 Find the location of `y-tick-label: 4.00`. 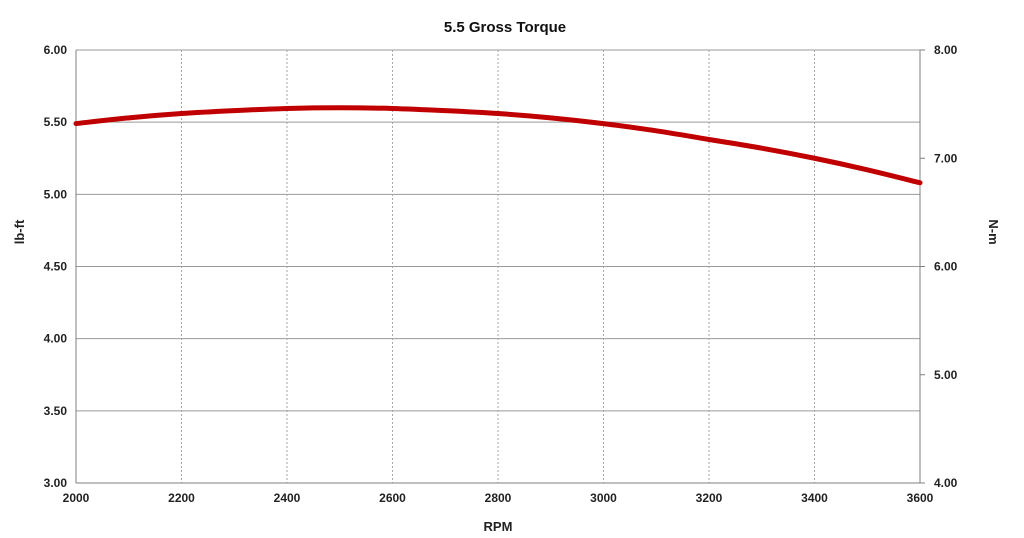

y-tick-label: 4.00 is located at coordinates (56, 339).